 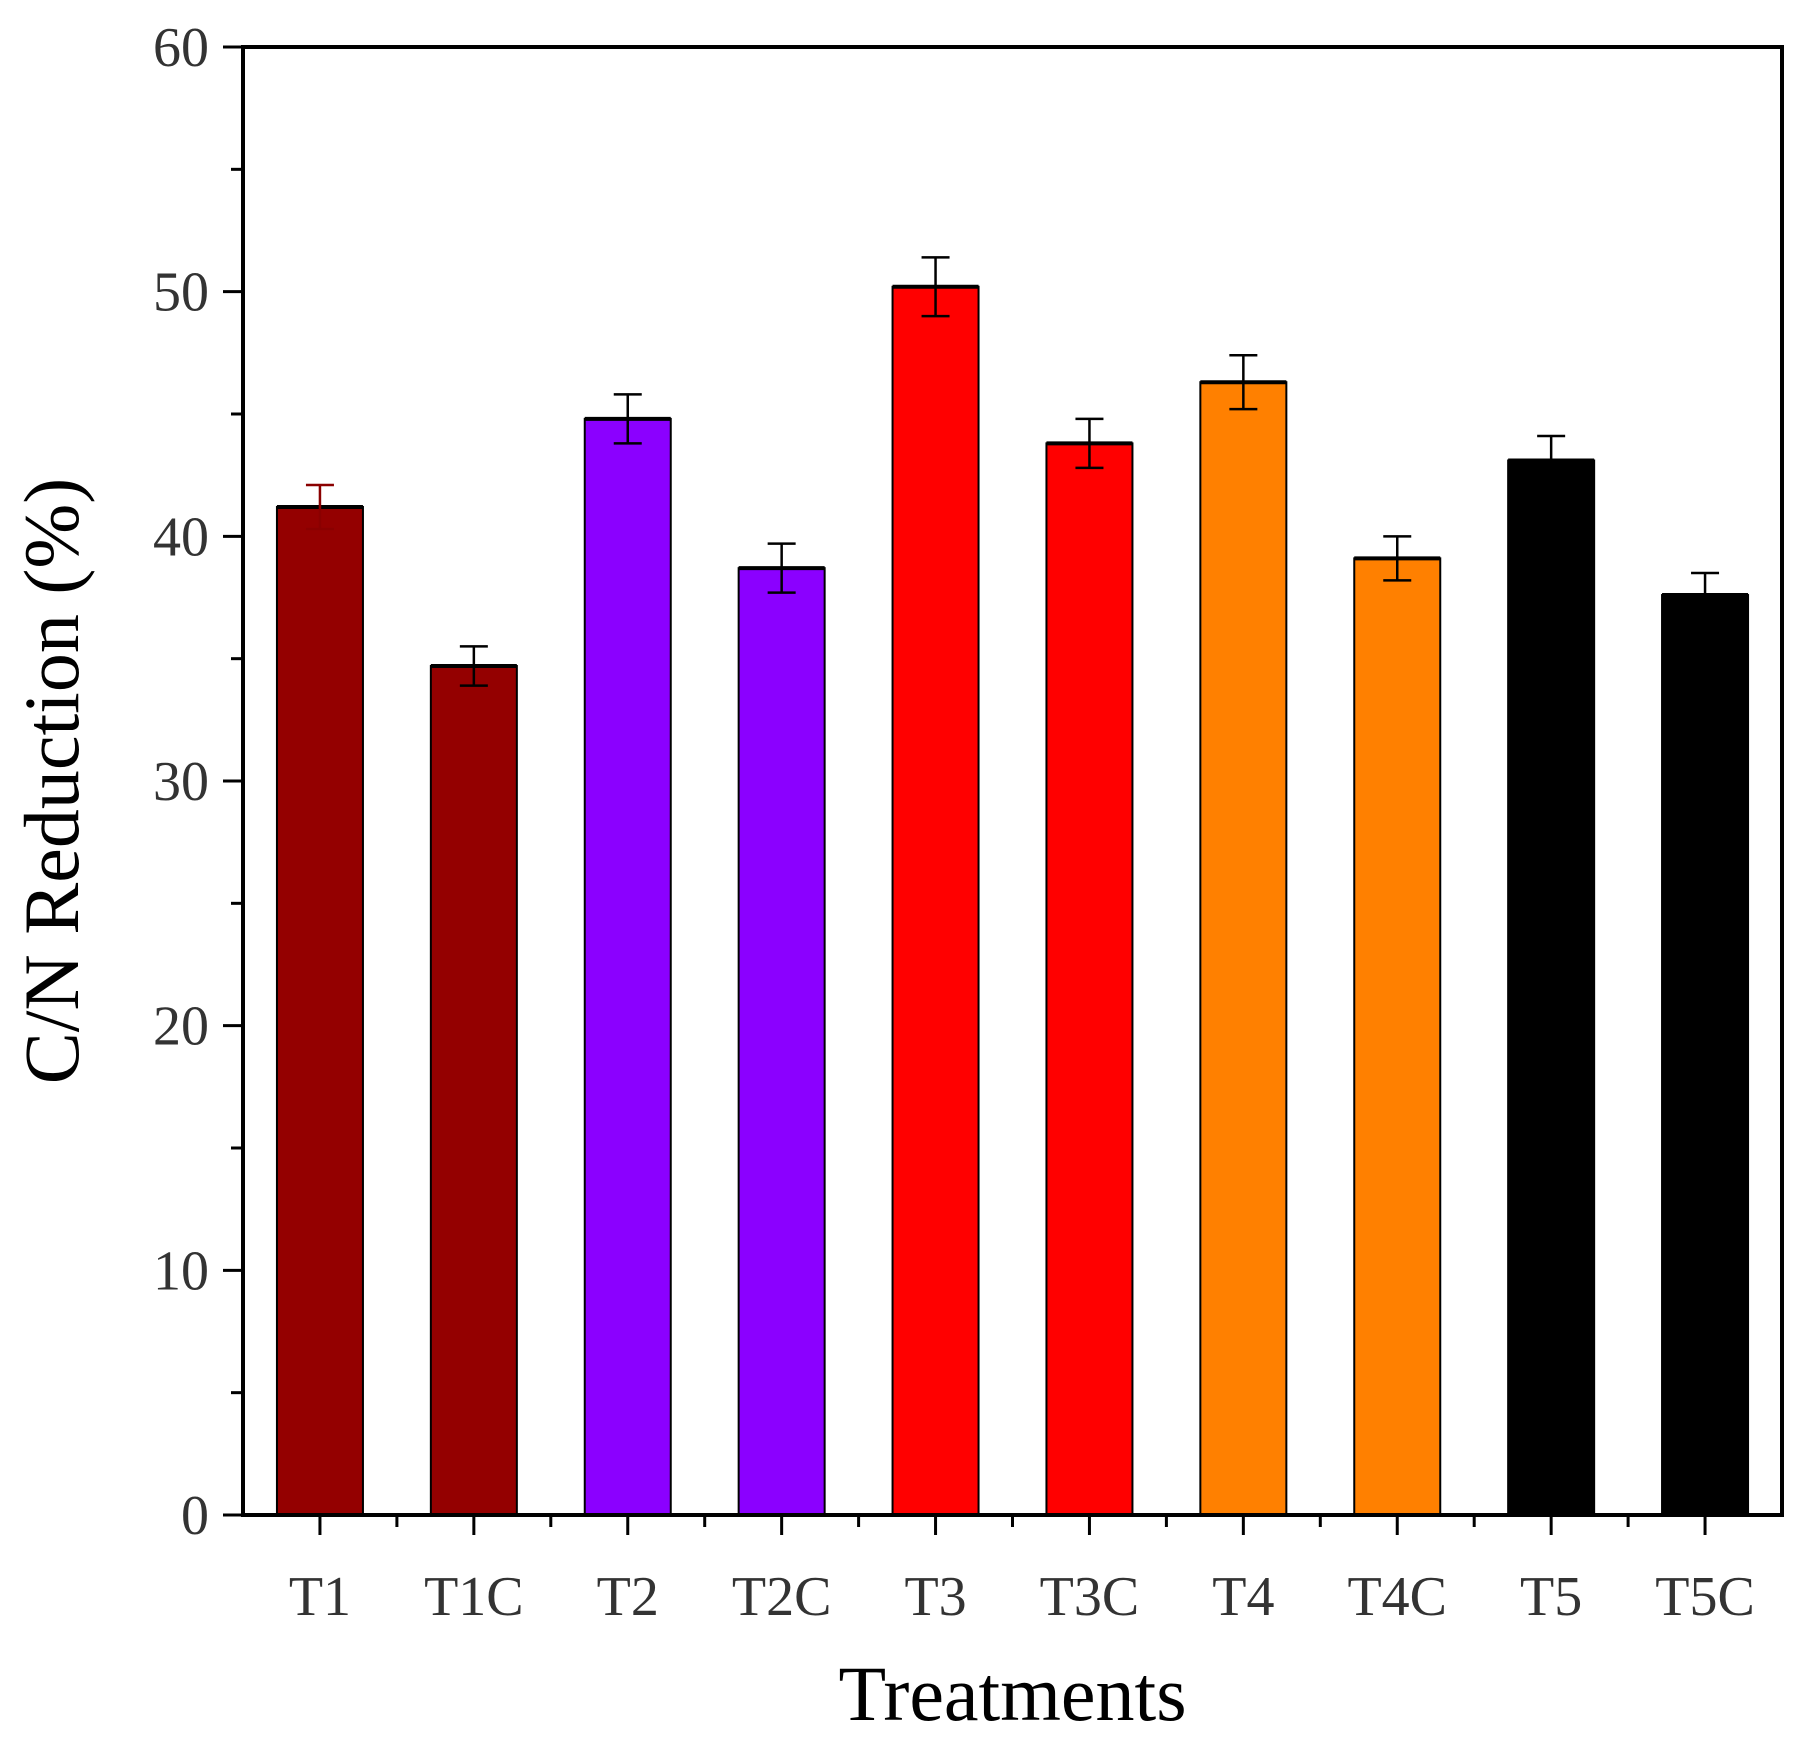 What do you see at coordinates (1243, 948) in the screenshot?
I see `bar-T4` at bounding box center [1243, 948].